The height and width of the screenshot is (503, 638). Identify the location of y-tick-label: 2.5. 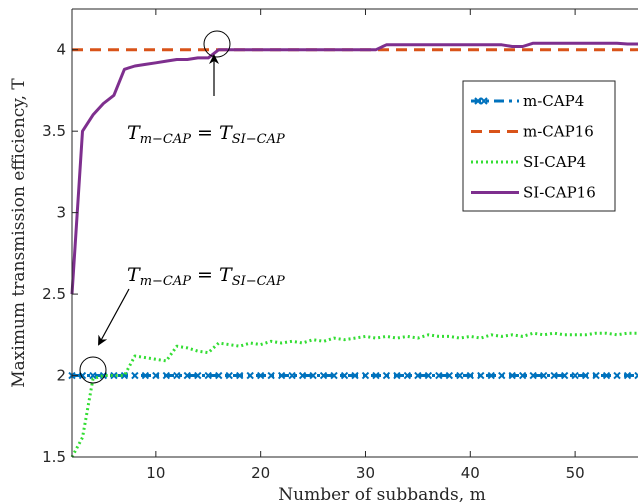
(54, 294).